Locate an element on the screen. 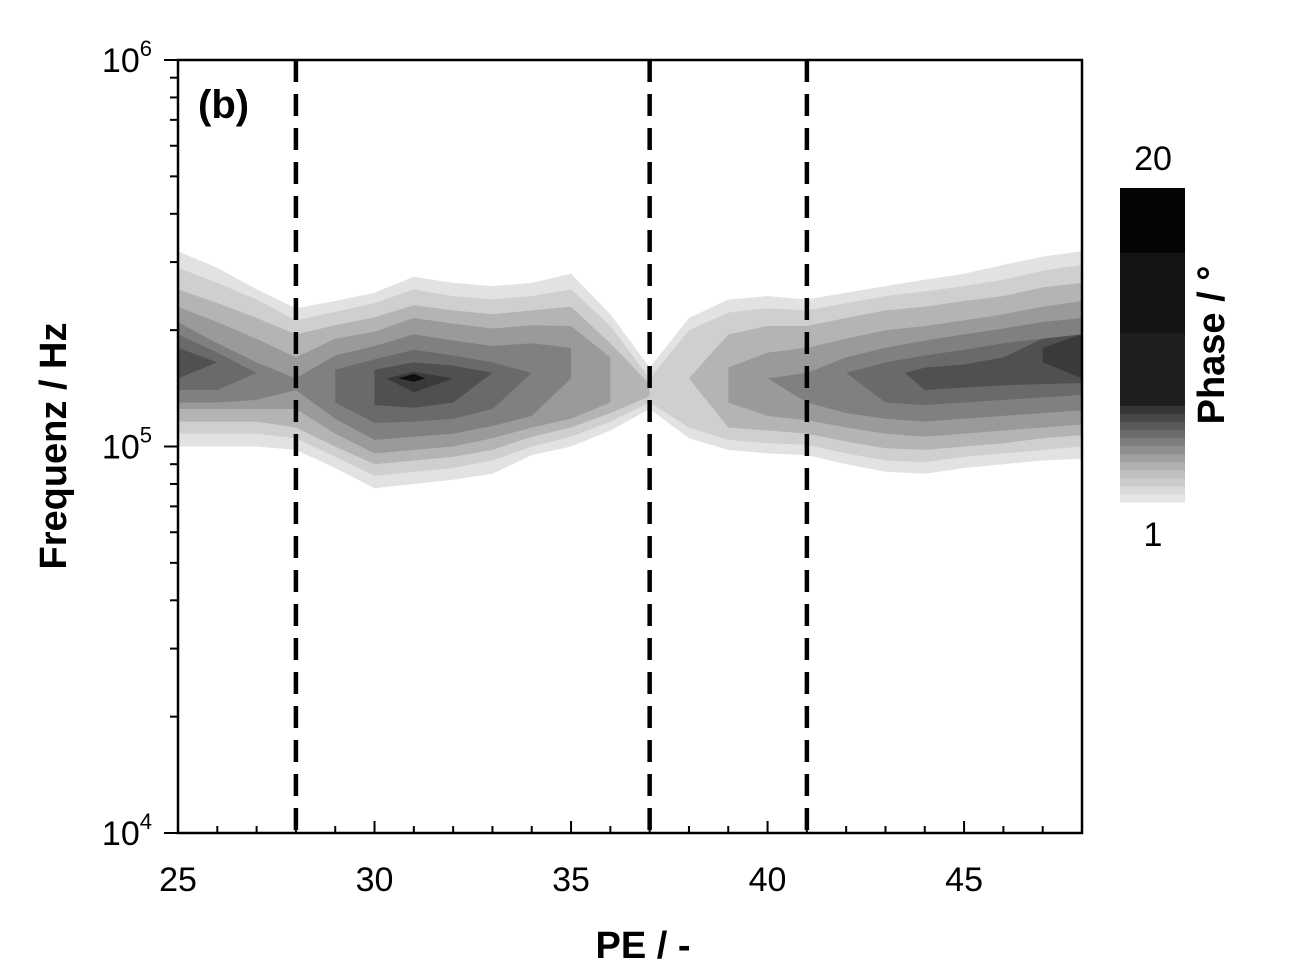 The width and height of the screenshot is (1300, 968). x-tick-label: 45 is located at coordinates (964, 880).